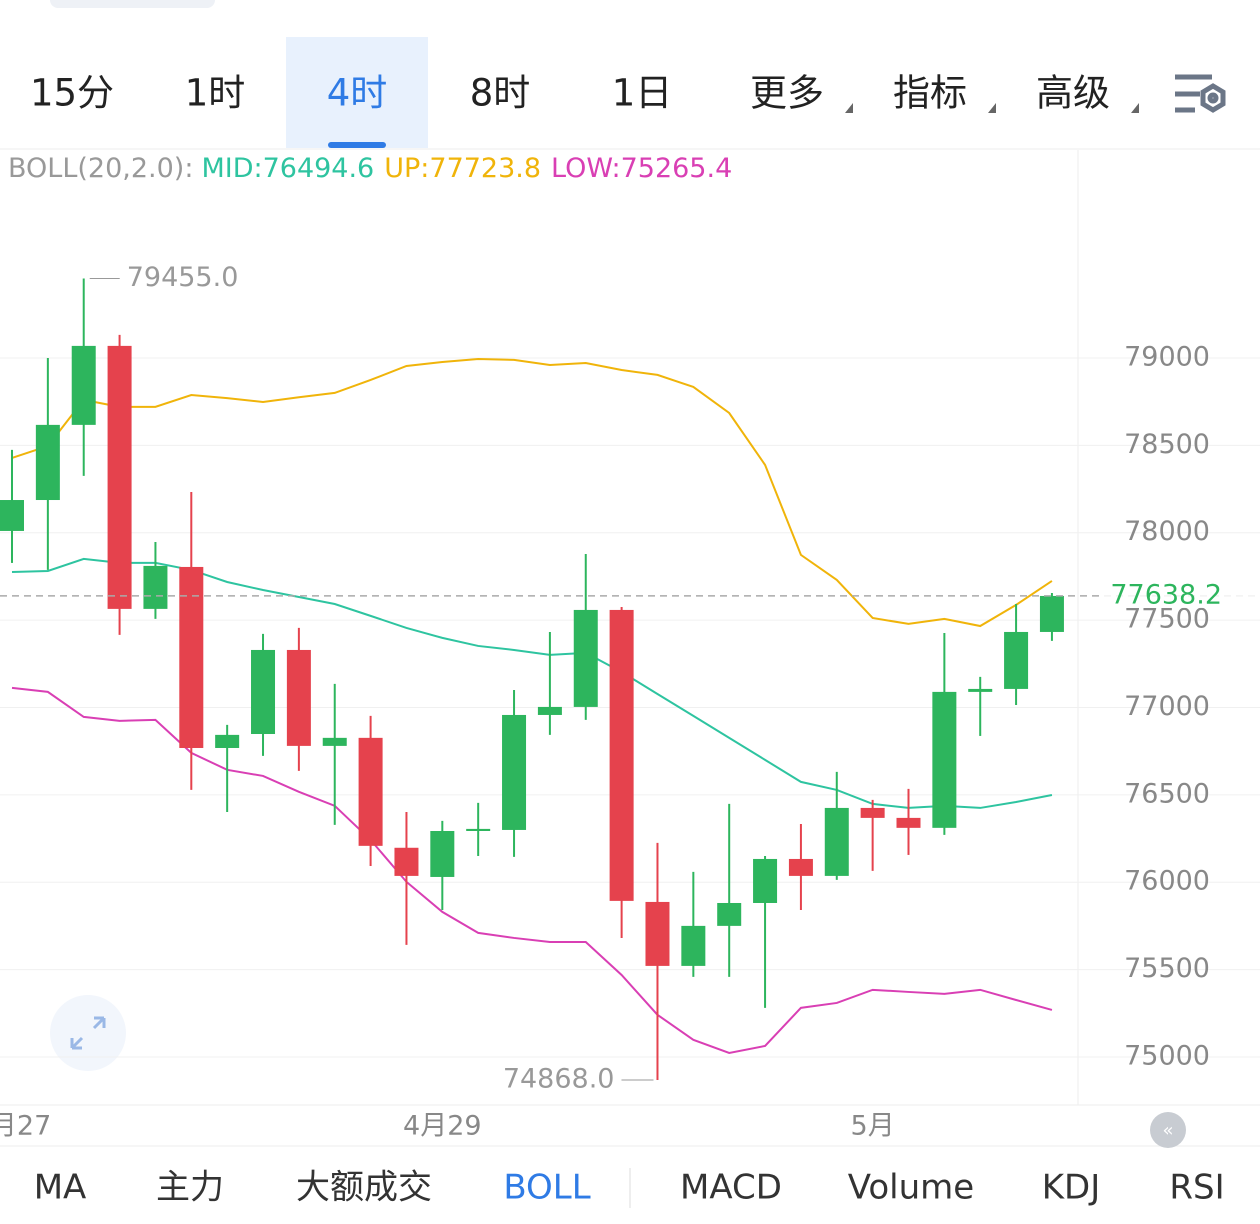 The image size is (1260, 1224). Describe the element at coordinates (641, 168) in the screenshot. I see `legend-entry: LOW:75265.4` at that location.